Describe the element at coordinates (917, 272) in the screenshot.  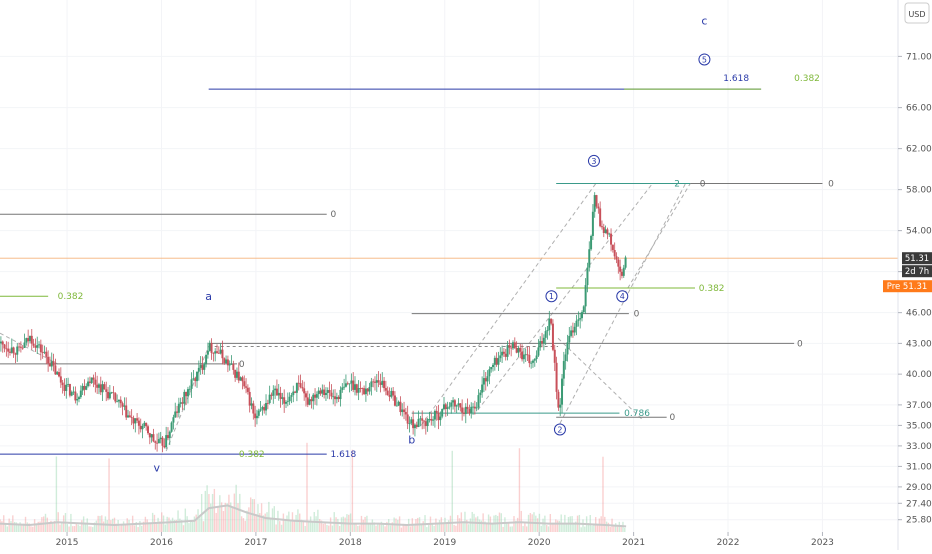
I see `countdown-value: 2d 7h` at that location.